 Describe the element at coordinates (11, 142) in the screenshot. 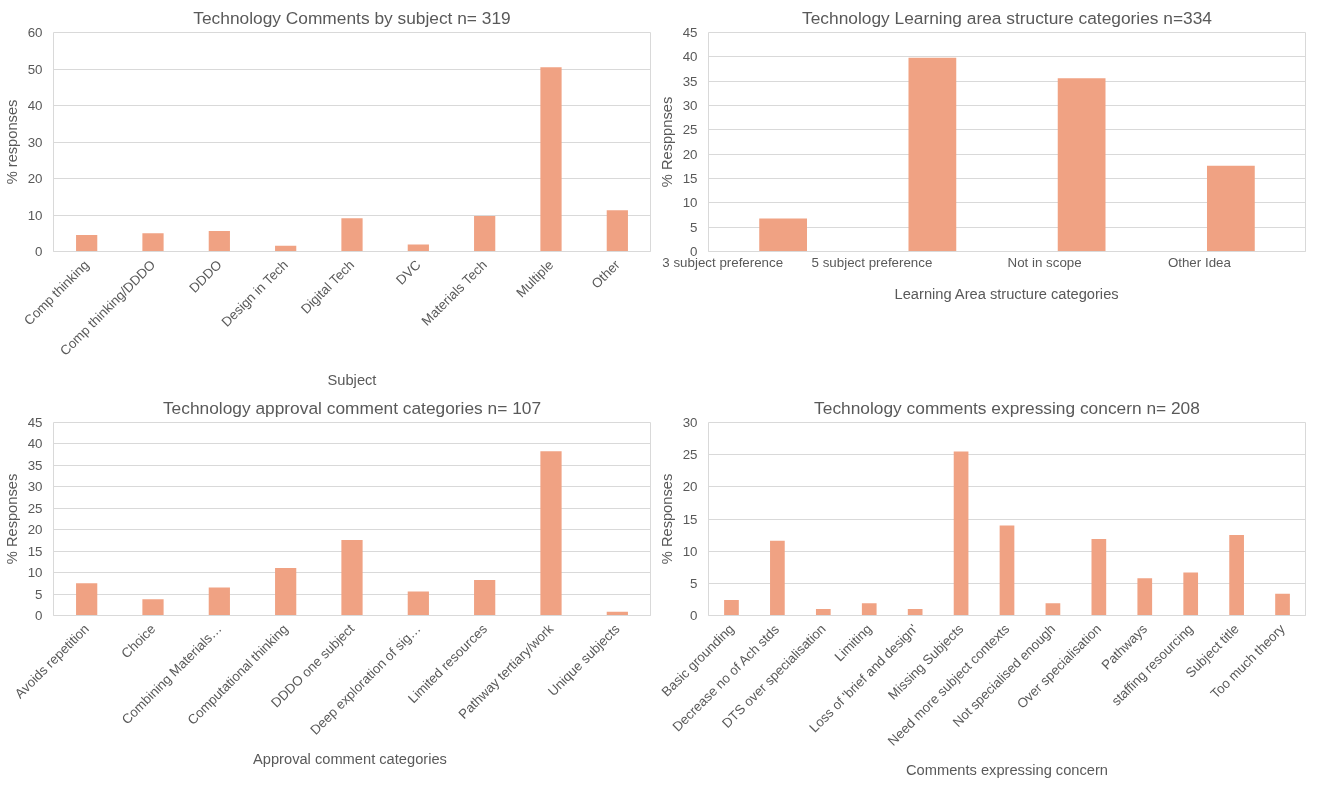

I see `y-axis-title: % responses` at that location.